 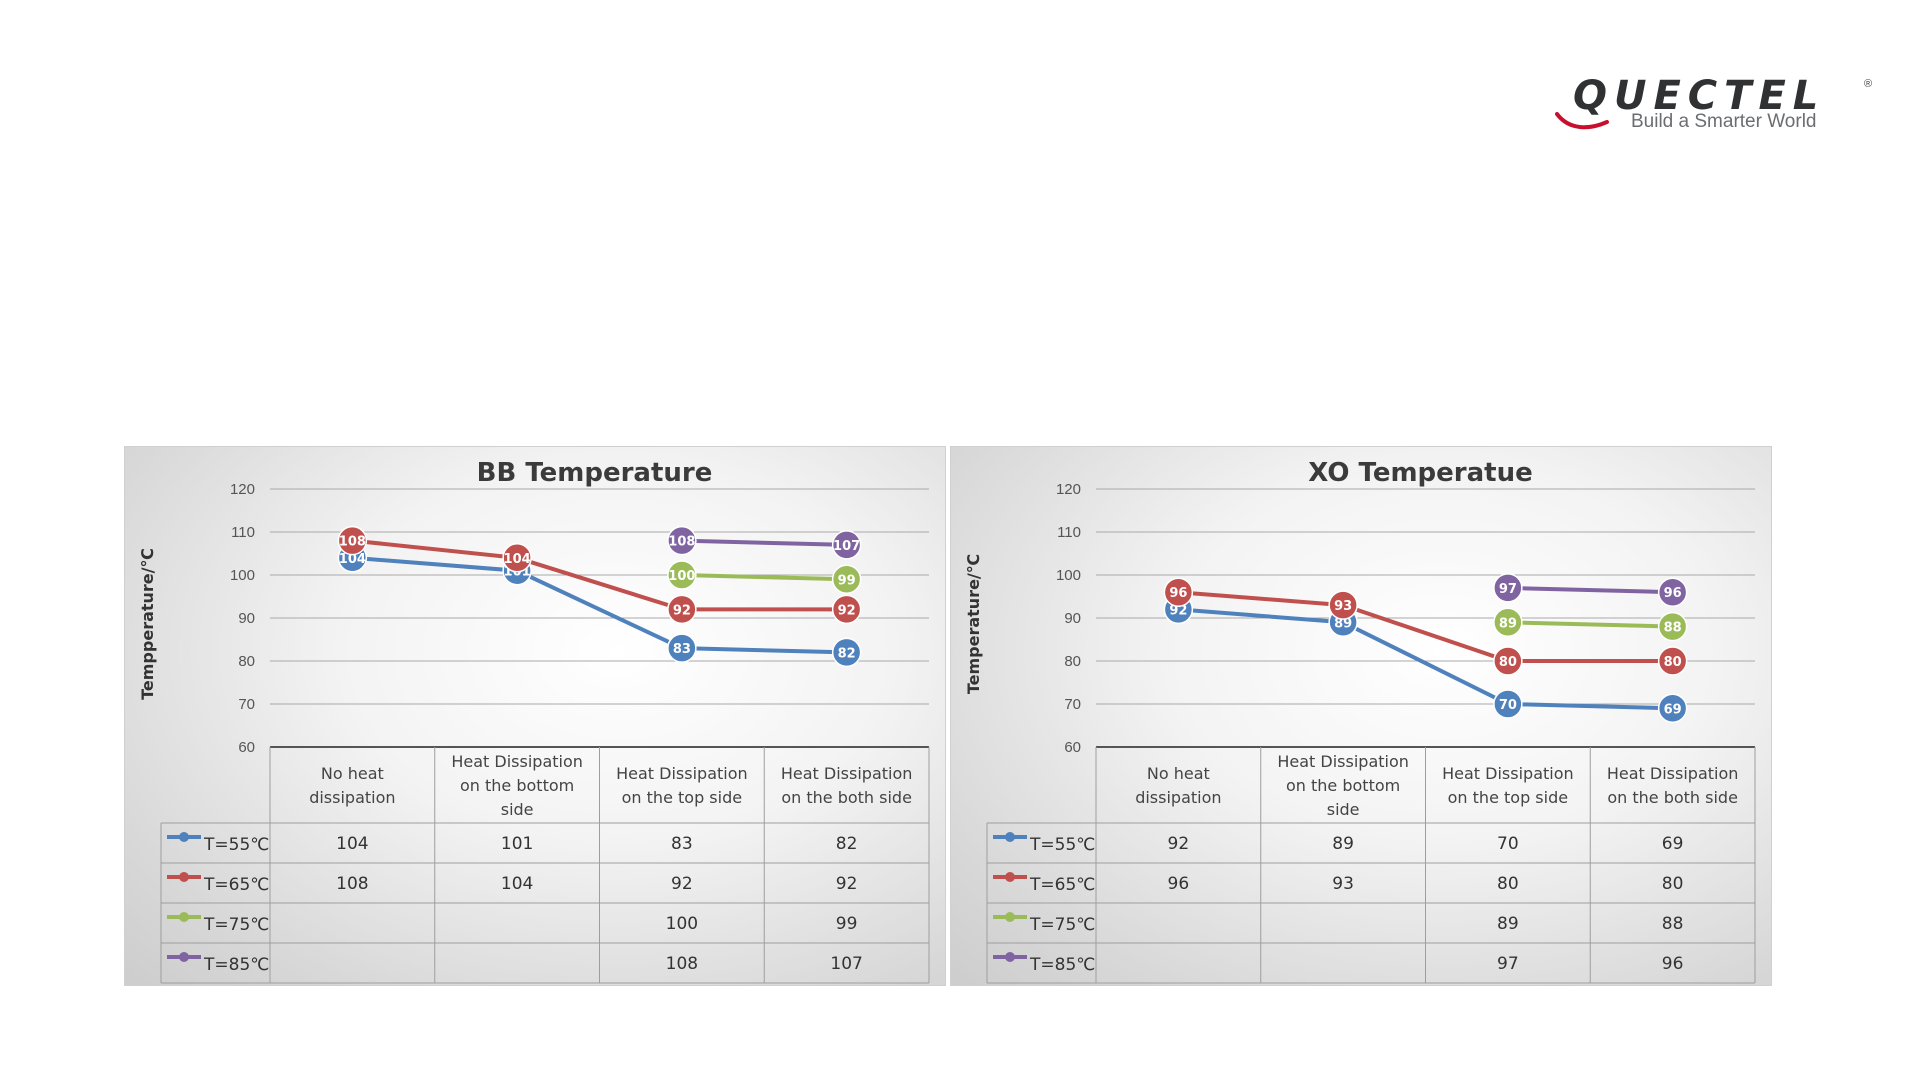 What do you see at coordinates (1178, 610) in the screenshot?
I see `xo-data-label: 92` at bounding box center [1178, 610].